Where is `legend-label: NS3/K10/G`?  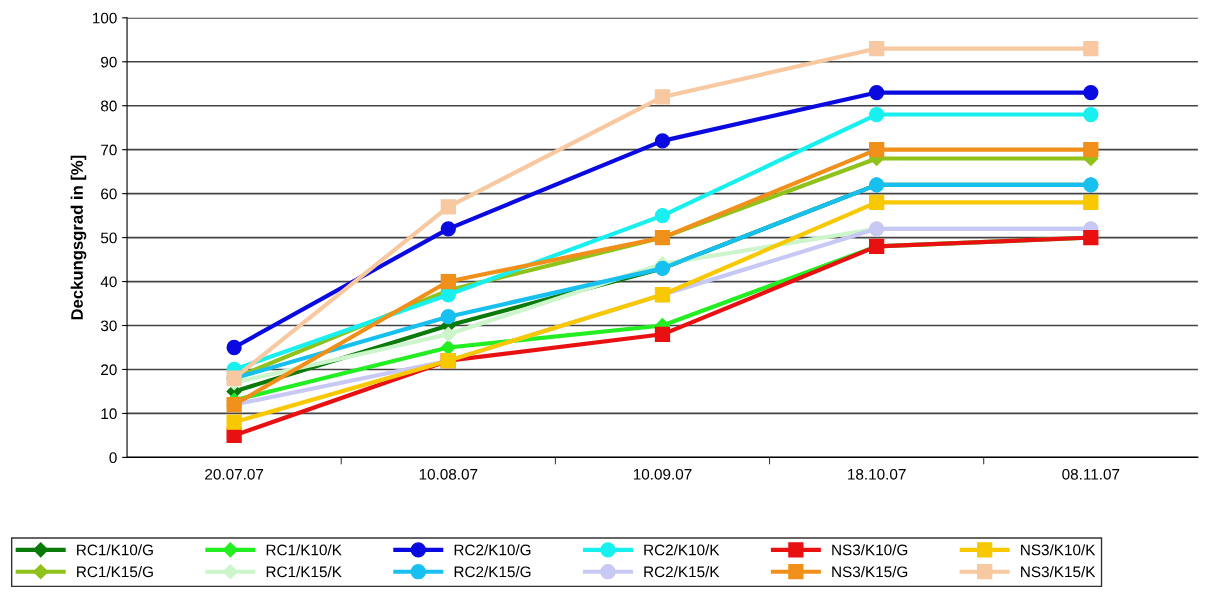 legend-label: NS3/K10/G is located at coordinates (870, 550).